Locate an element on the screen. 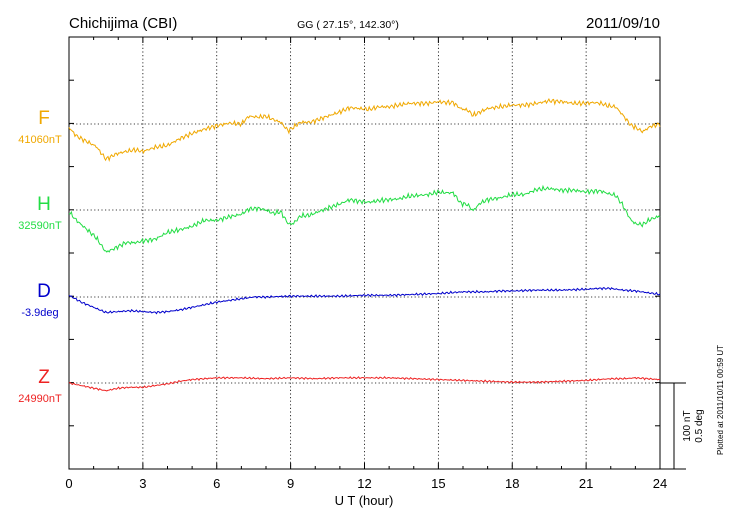  series-baseline-D: -3.9deg is located at coordinates (39, 313).